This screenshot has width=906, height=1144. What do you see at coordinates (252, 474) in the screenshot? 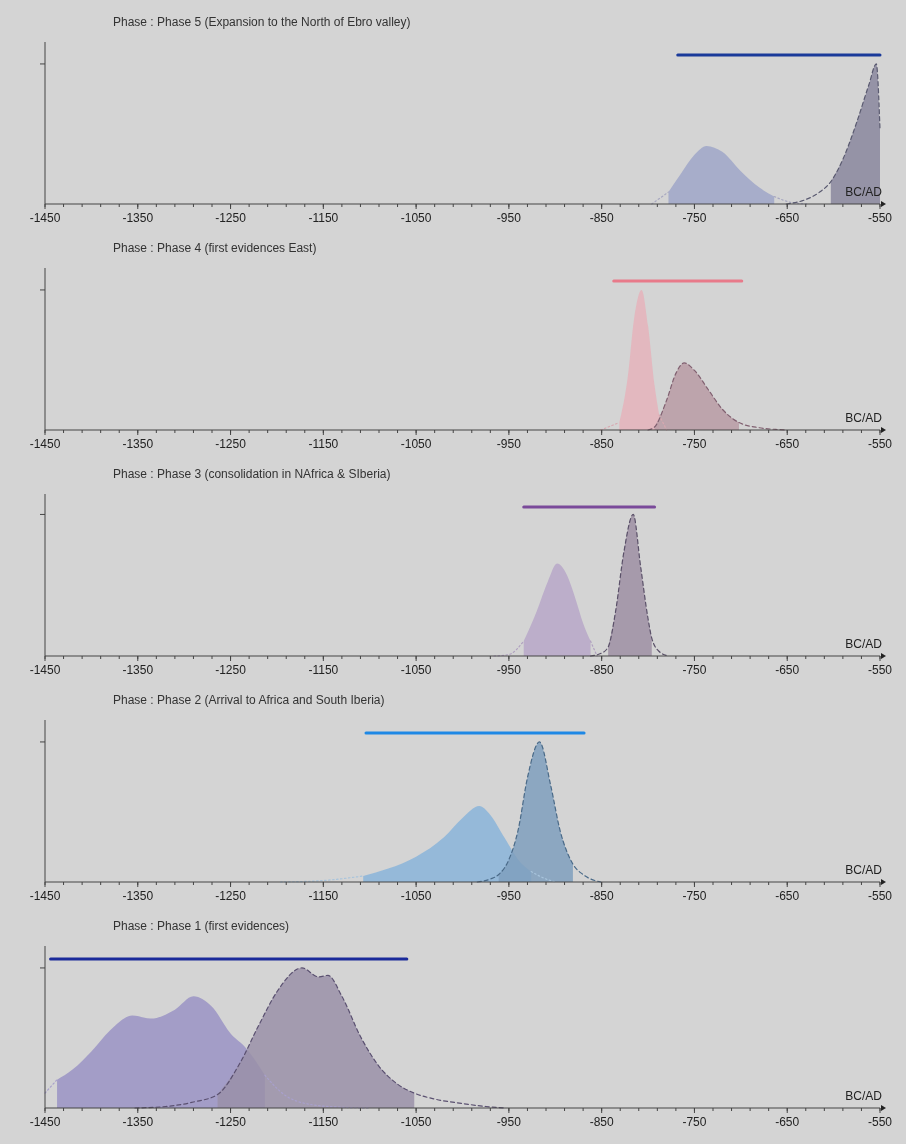
I see `chart-title: Phase : Phase 3 (consolidation in NAfrica & SIberia)` at bounding box center [252, 474].